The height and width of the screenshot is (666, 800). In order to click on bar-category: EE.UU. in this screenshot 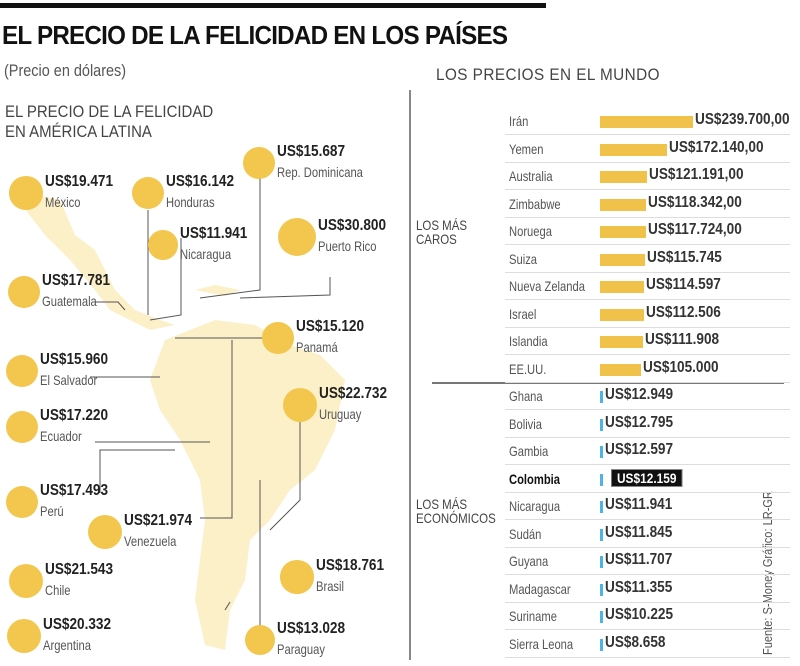, I will do `click(528, 368)`.